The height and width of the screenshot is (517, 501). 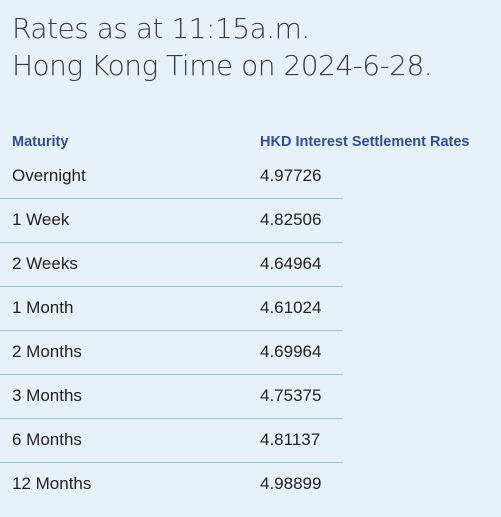 I want to click on maturity-cell: Overnight, so click(x=49, y=175).